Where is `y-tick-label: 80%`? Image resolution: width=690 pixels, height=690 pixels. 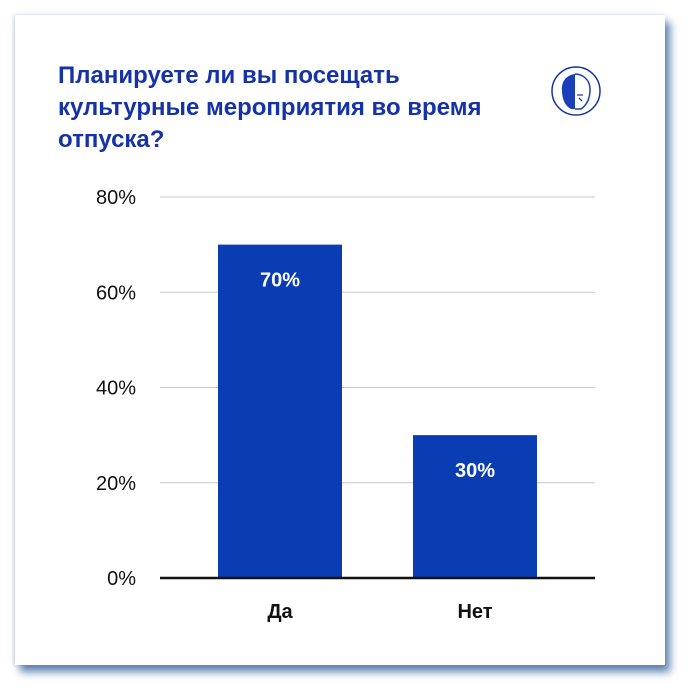
y-tick-label: 80% is located at coordinates (116, 198).